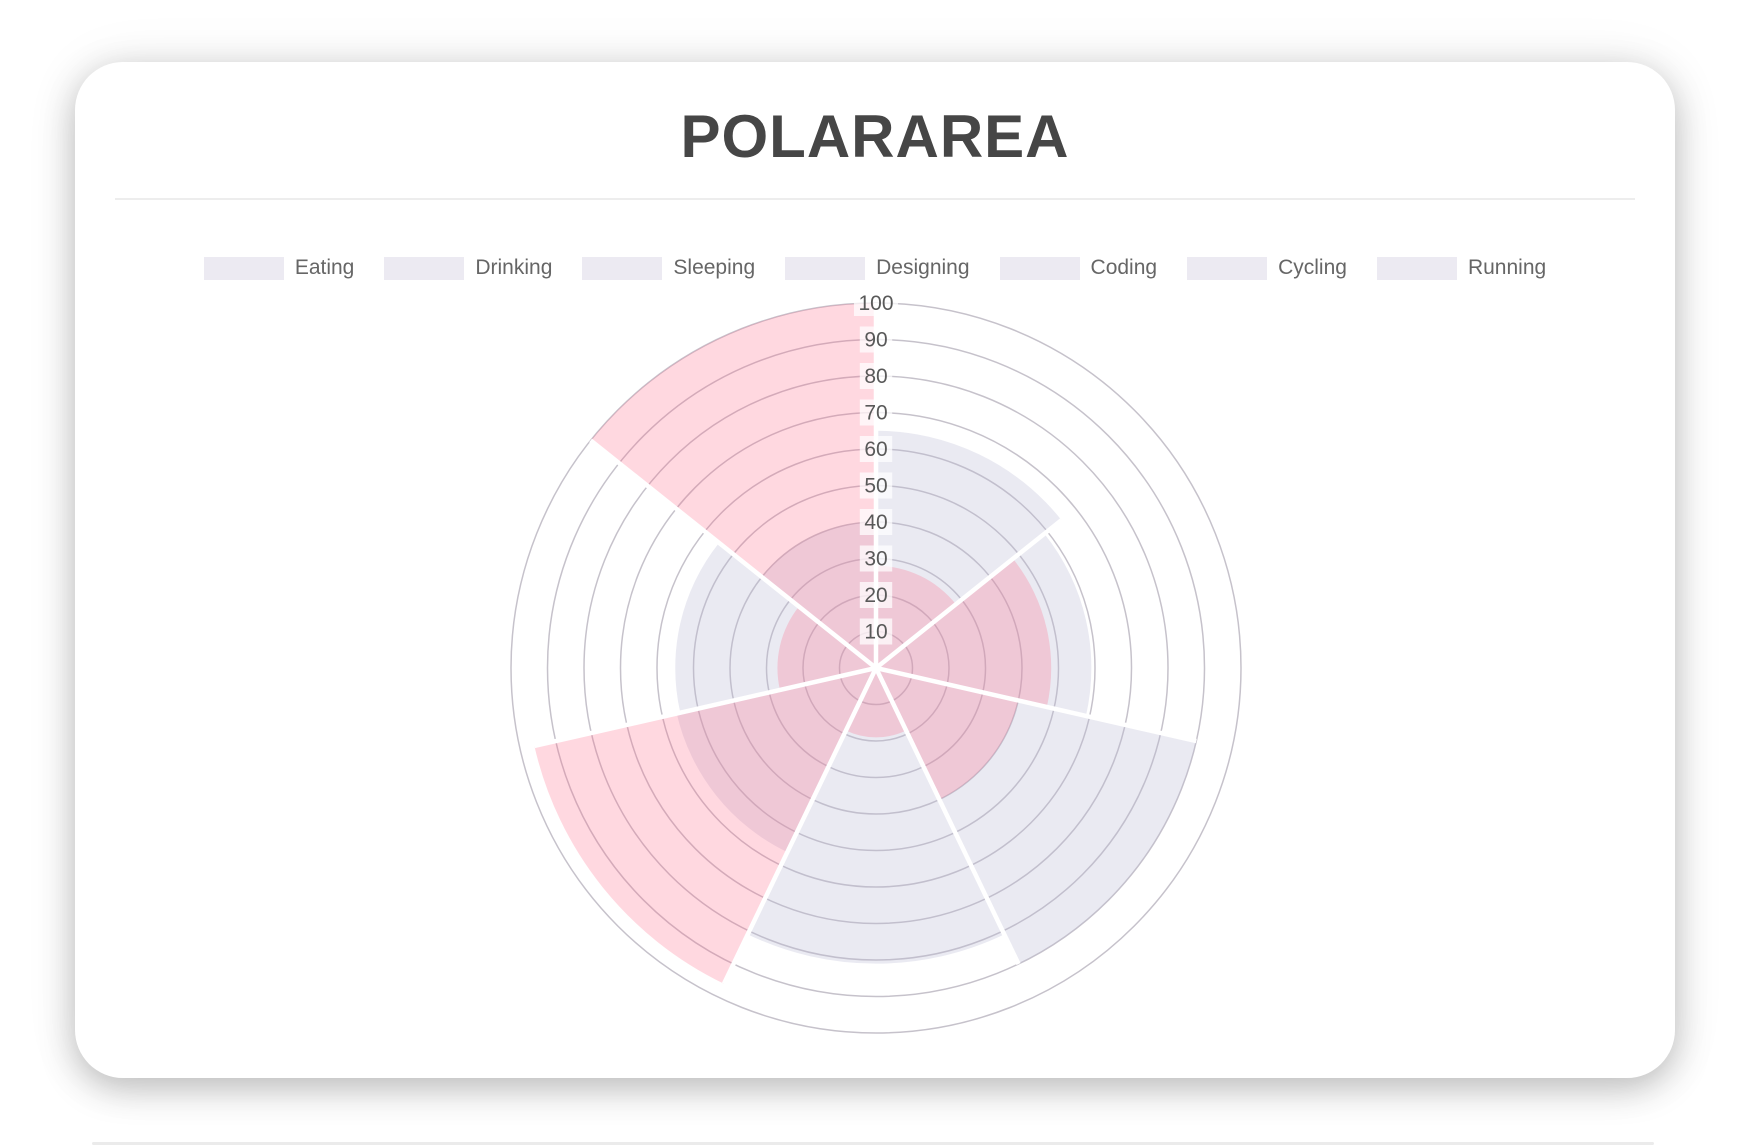 Image resolution: width=1763 pixels, height=1146 pixels. Describe the element at coordinates (923, 267) in the screenshot. I see `legend-item-label: Designing` at that location.